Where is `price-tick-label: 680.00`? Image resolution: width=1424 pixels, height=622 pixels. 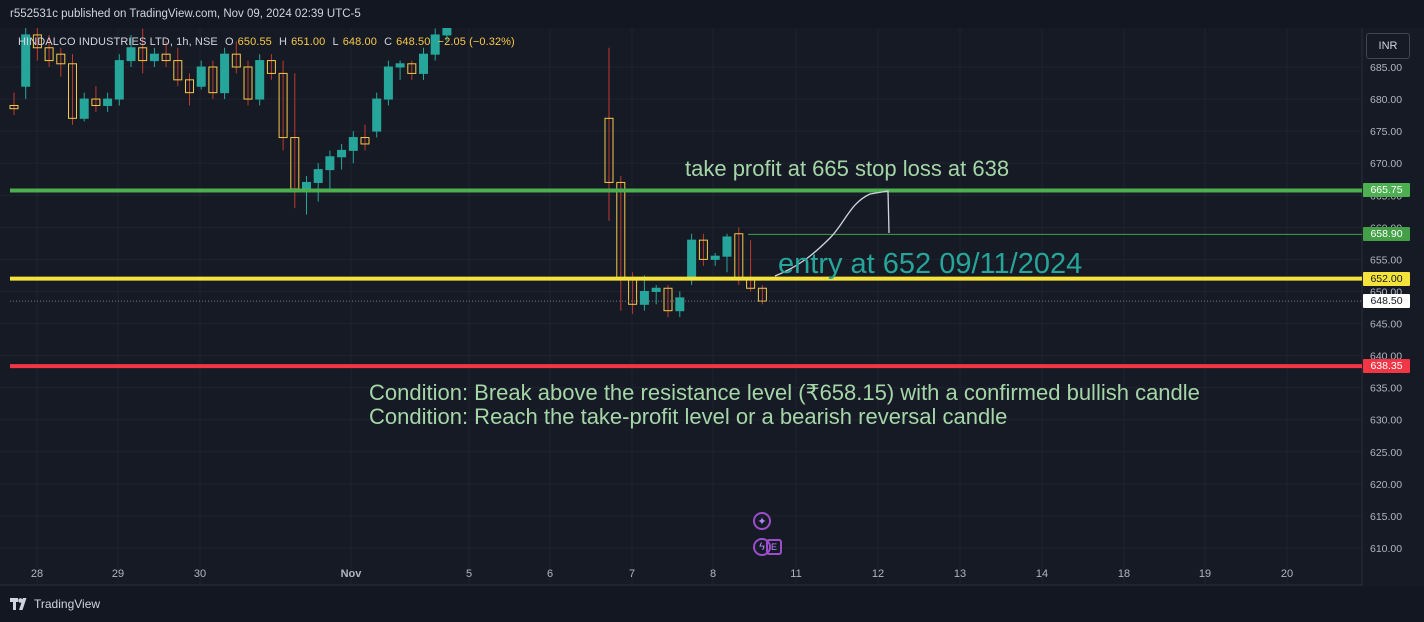
price-tick-label: 680.00 is located at coordinates (1386, 100).